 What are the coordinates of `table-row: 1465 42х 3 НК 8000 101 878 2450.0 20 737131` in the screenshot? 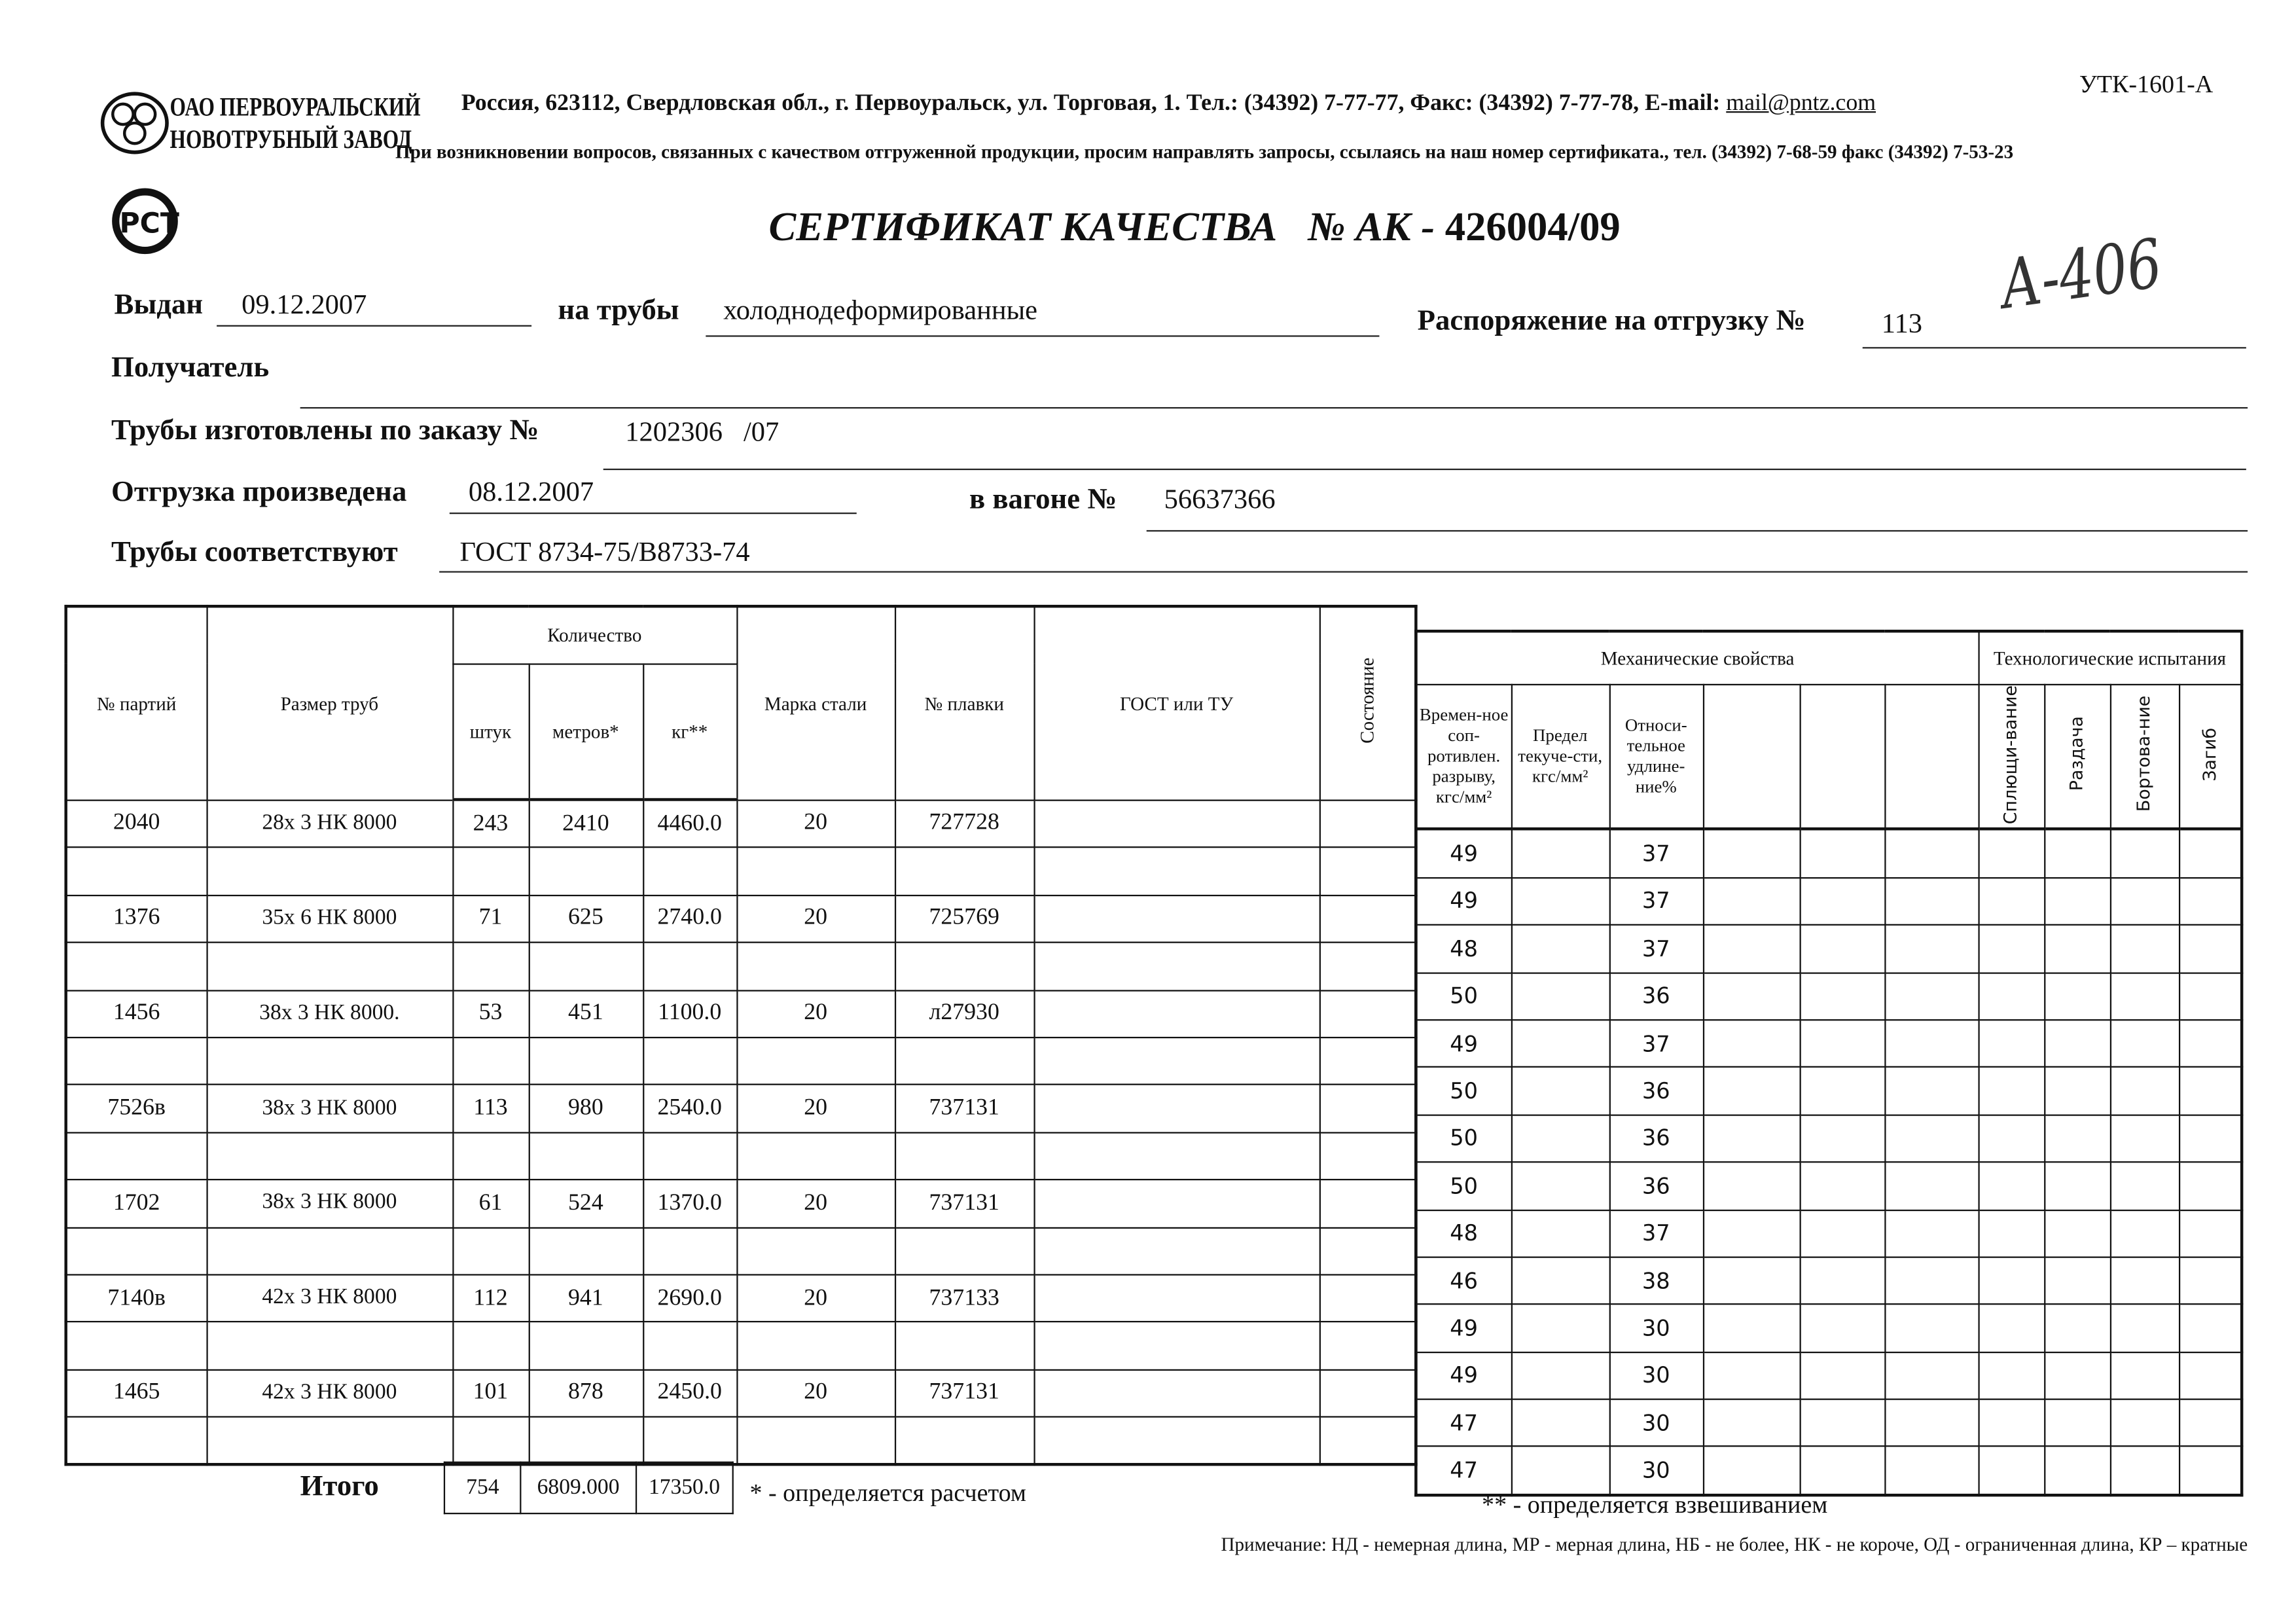 It's located at (741, 1393).